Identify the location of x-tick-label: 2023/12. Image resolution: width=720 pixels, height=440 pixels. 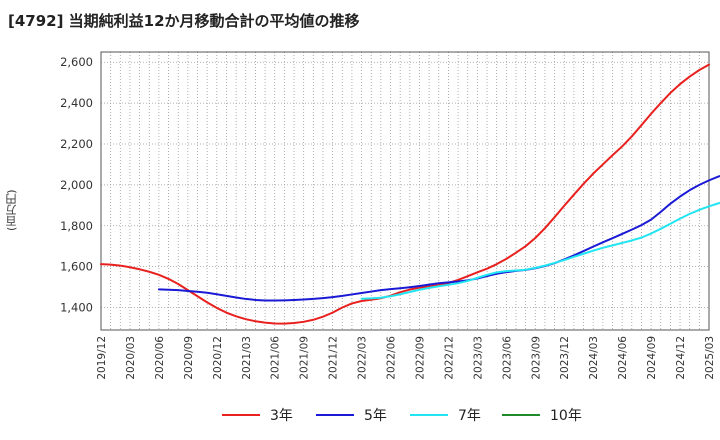
(565, 358).